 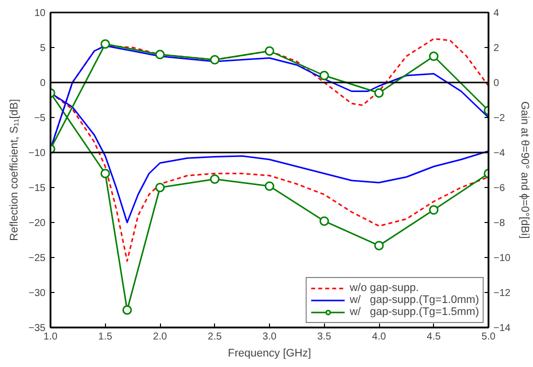 What do you see at coordinates (43, 83) in the screenshot?
I see `y-tick-label: 0` at bounding box center [43, 83].